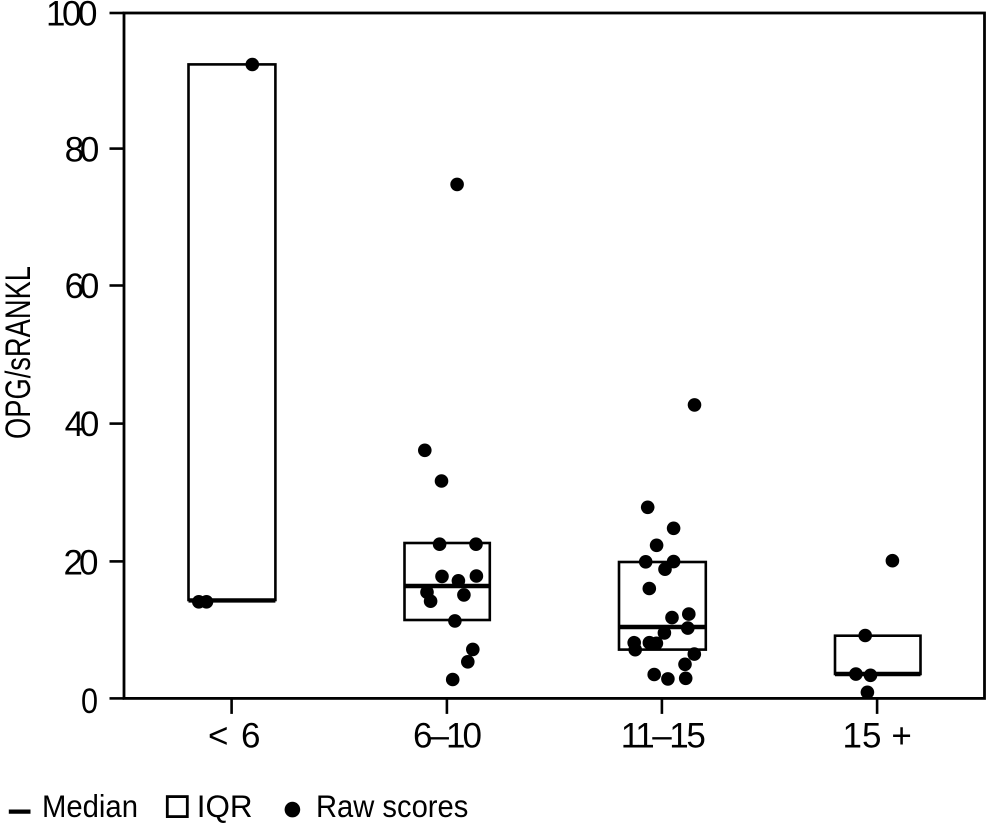  I want to click on svg-text: 11–15, so click(663, 736).